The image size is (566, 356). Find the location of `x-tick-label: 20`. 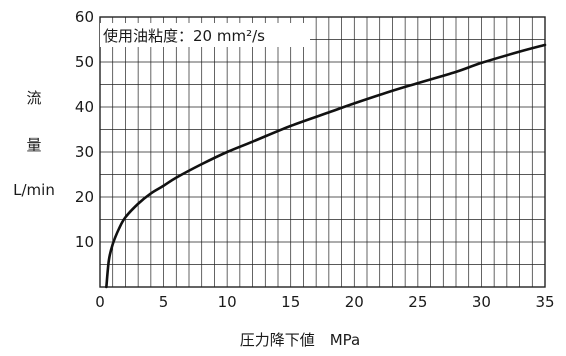

x-tick-label: 20 is located at coordinates (354, 302).